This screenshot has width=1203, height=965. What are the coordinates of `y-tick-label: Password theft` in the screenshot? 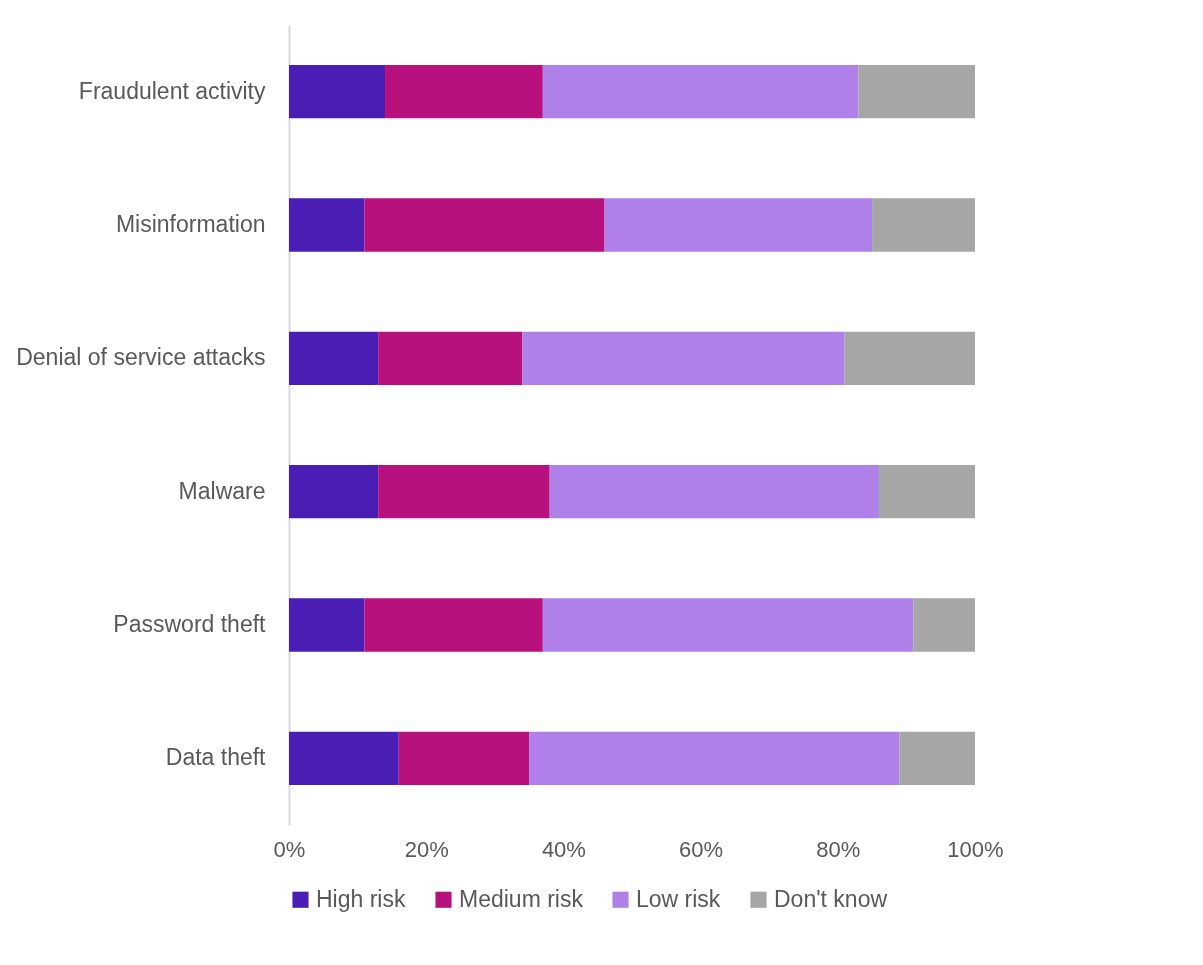 It's located at (190, 624).